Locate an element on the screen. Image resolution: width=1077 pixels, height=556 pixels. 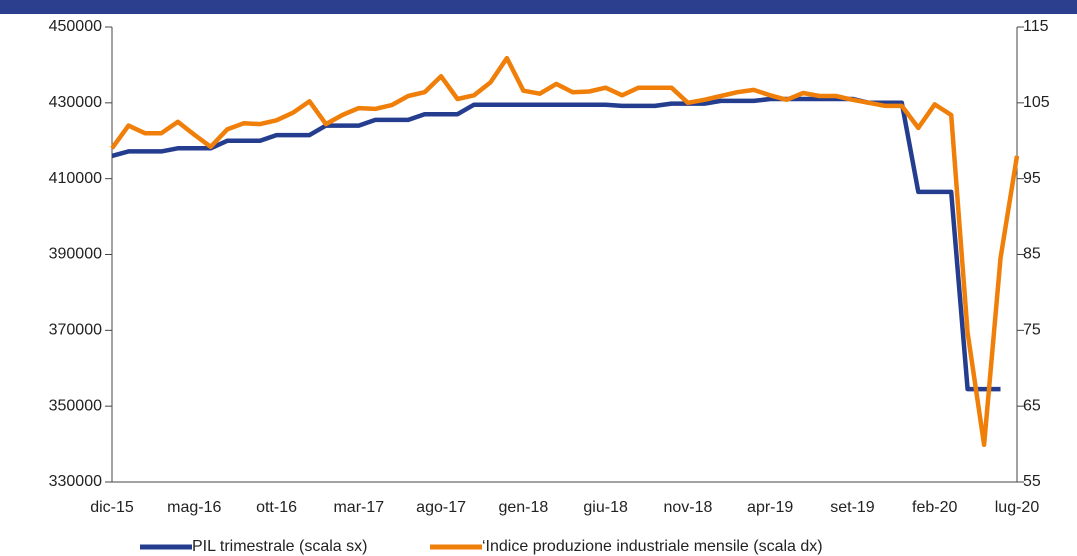
header-band is located at coordinates (538, 7).